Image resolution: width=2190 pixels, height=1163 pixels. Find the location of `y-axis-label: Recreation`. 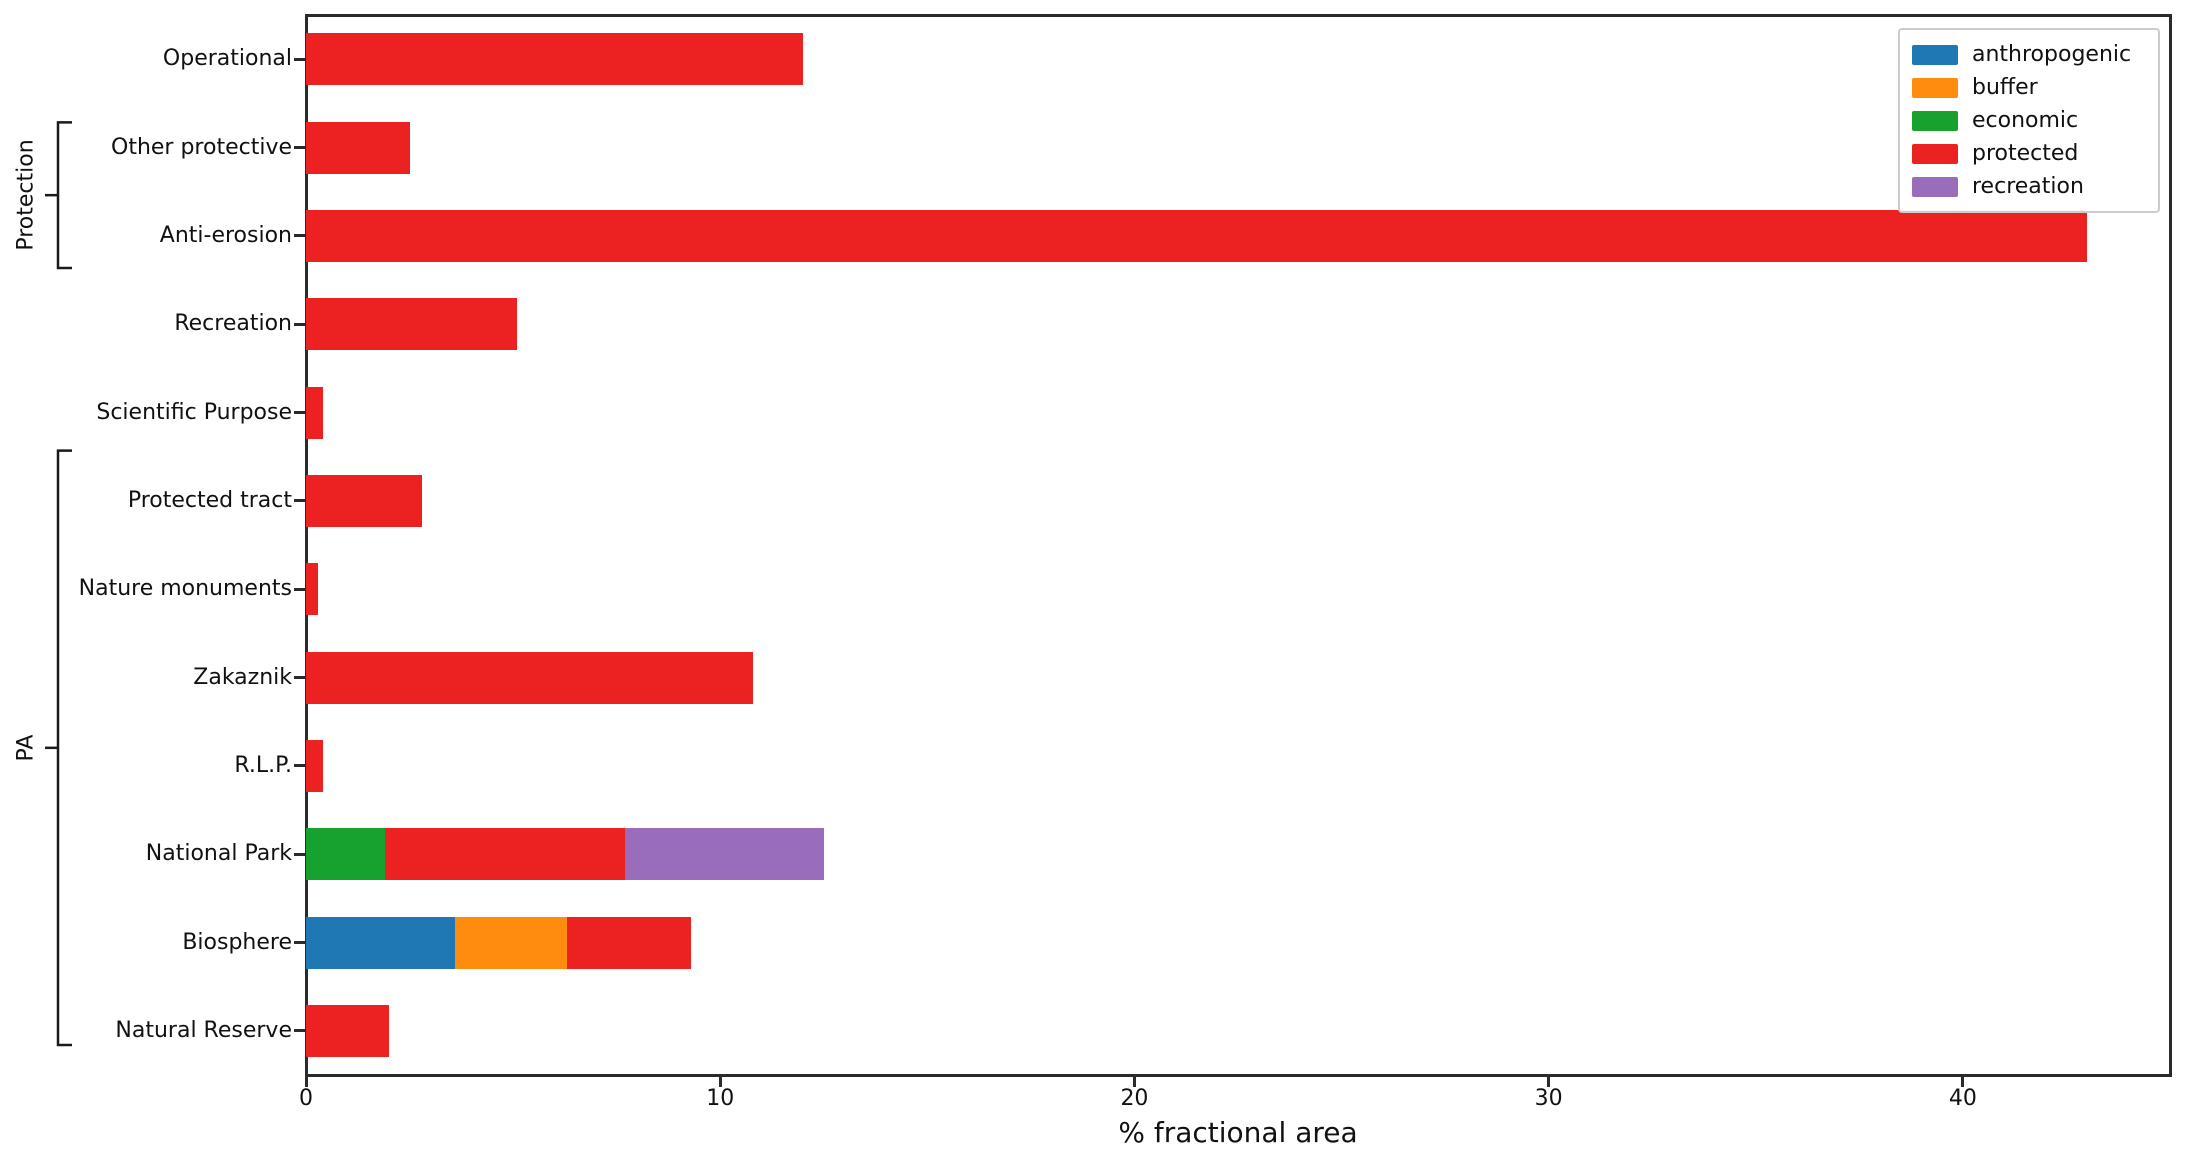

y-axis-label: Recreation is located at coordinates (233, 324).